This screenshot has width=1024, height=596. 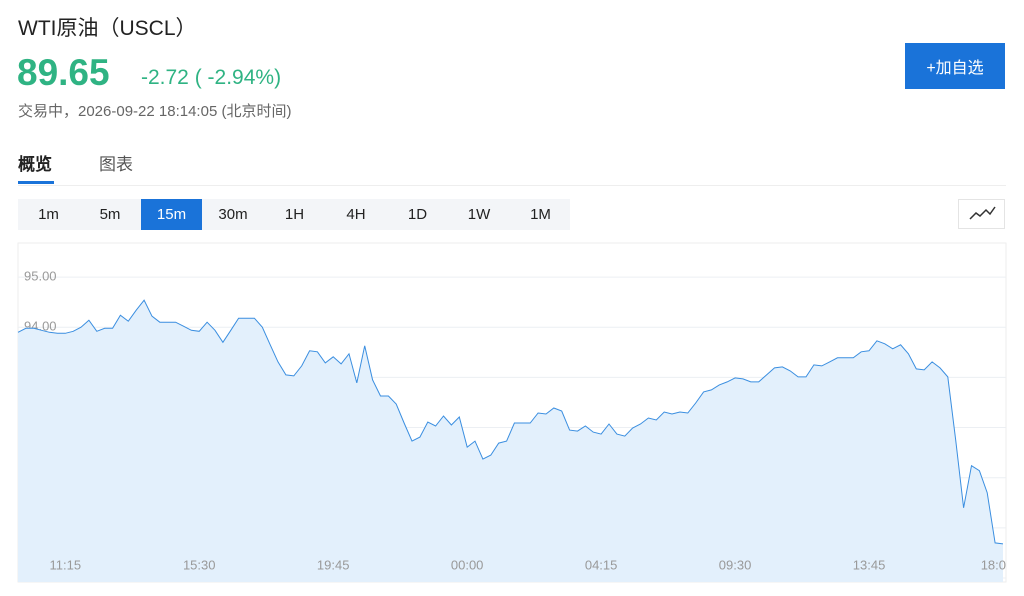 What do you see at coordinates (110, 214) in the screenshot?
I see `period-button: 5m` at bounding box center [110, 214].